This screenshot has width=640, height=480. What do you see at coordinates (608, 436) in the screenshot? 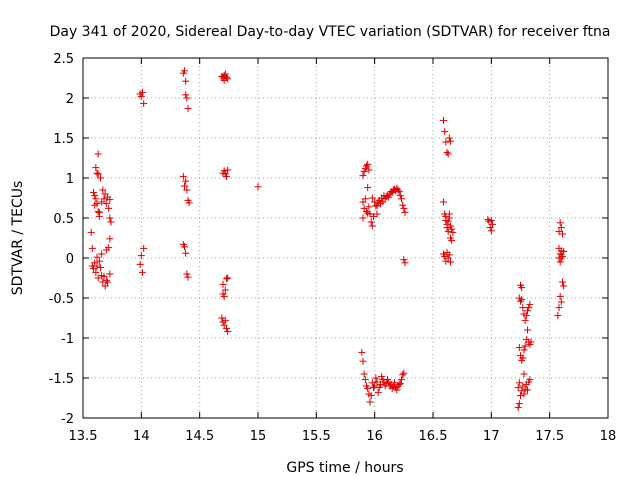
I see `x-tick-label: 18` at bounding box center [608, 436].